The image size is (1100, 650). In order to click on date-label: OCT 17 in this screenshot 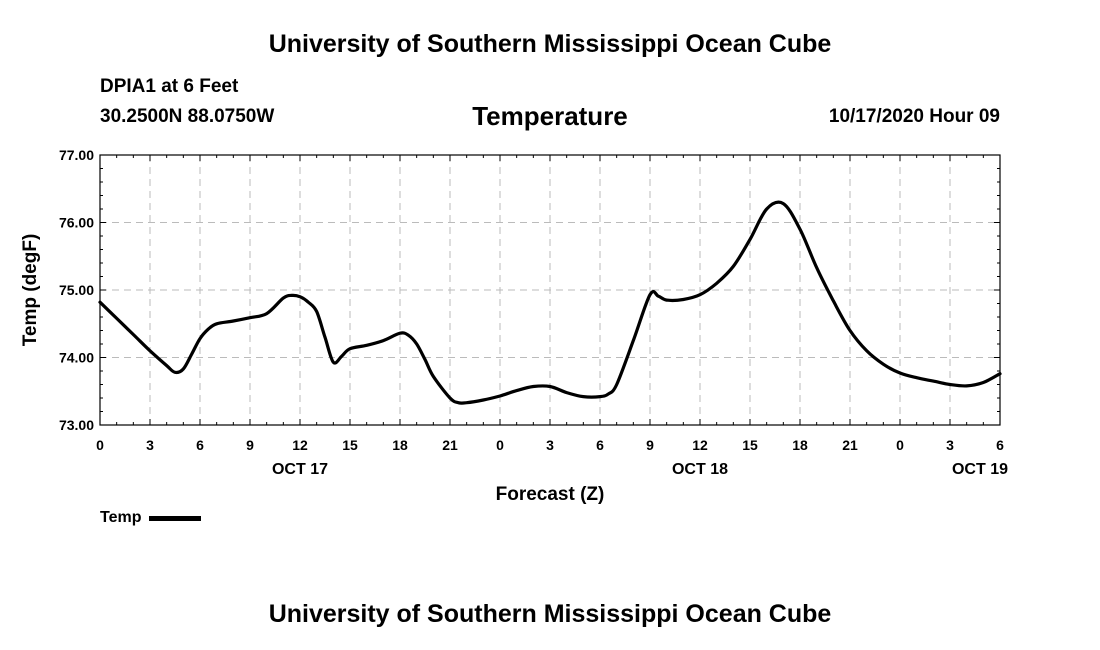, I will do `click(300, 469)`.